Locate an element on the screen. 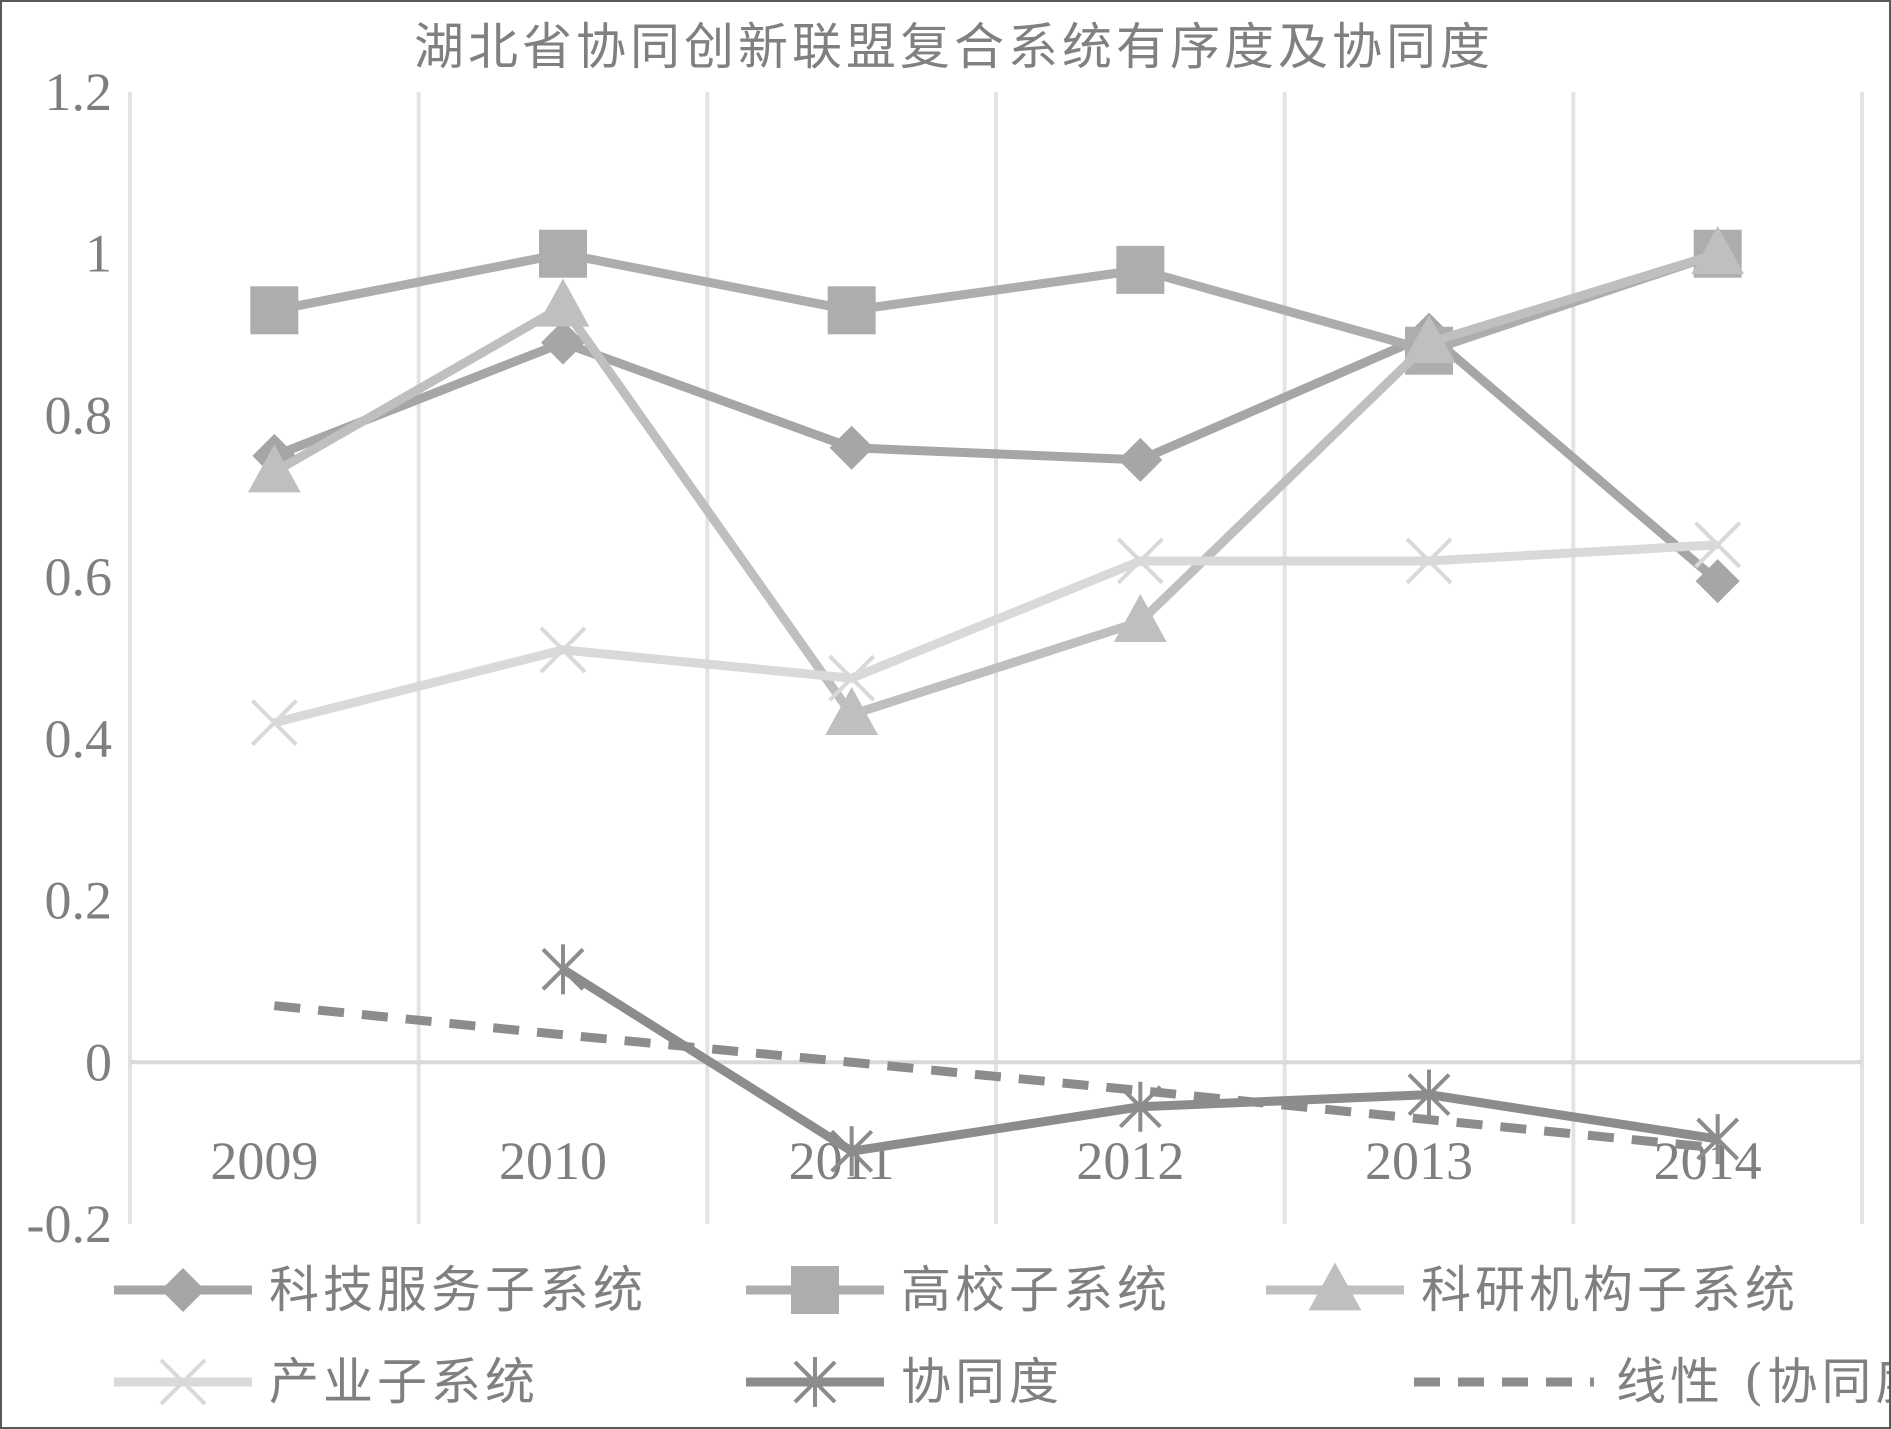  legend-item: 产业子系统 is located at coordinates (326, 1382).